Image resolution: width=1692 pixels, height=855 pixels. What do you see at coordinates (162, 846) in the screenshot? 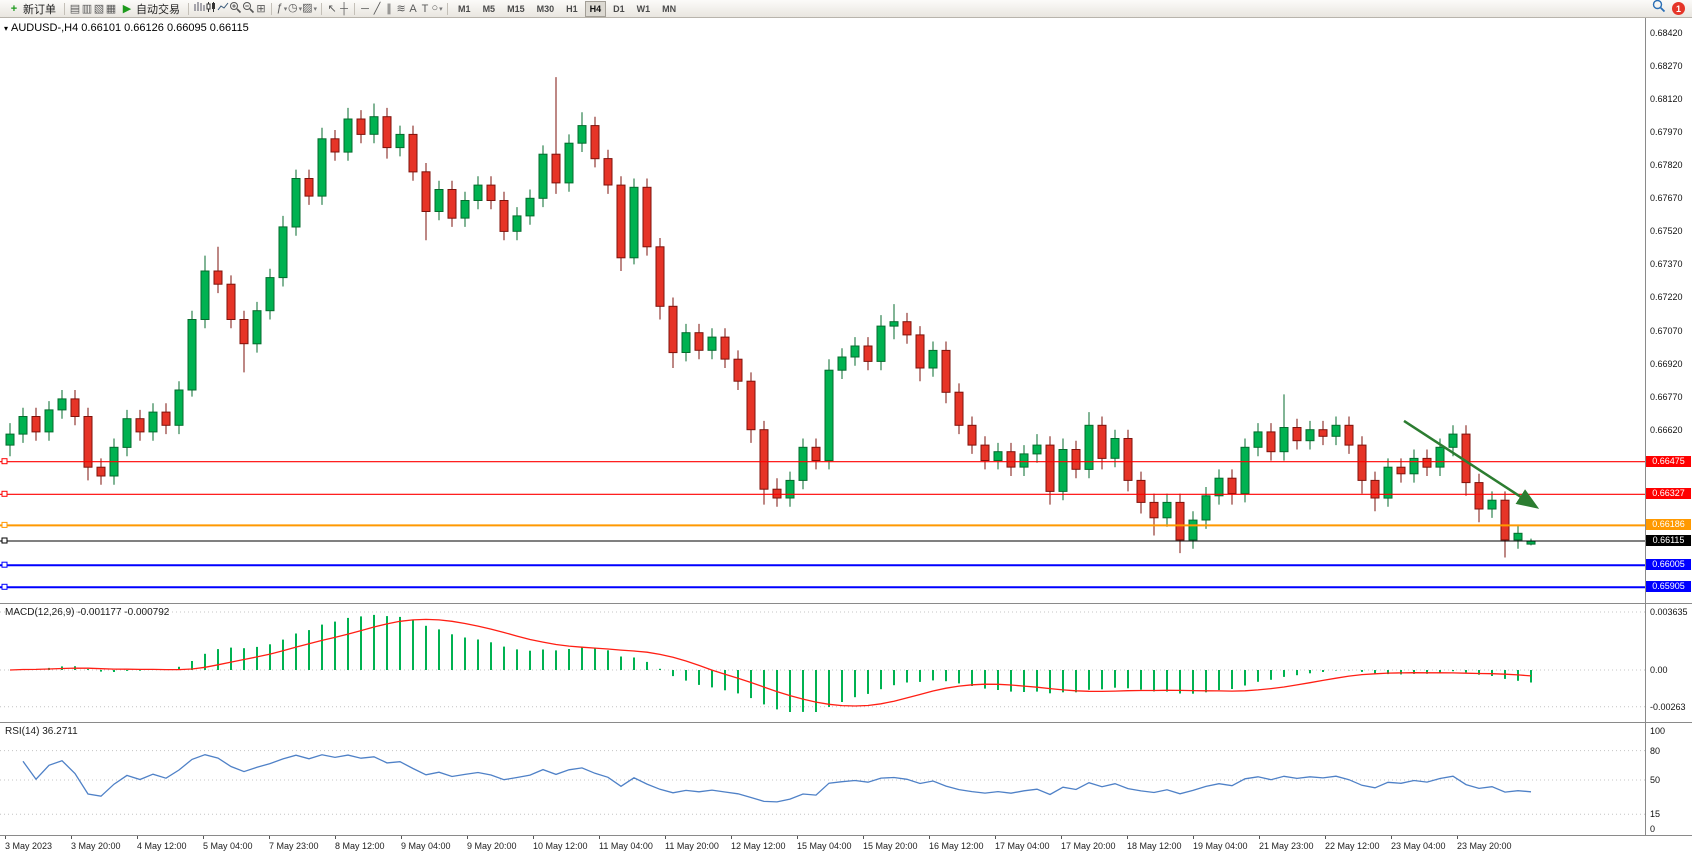
I see `time-label: 4 May 12:00` at bounding box center [162, 846].